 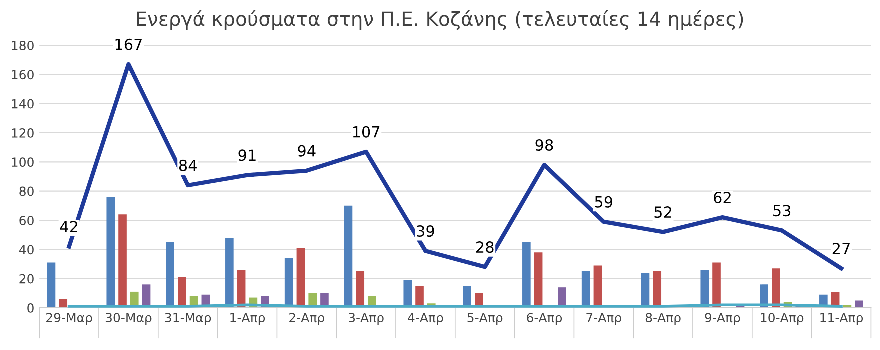 I want to click on data-label: 62, so click(x=722, y=198).